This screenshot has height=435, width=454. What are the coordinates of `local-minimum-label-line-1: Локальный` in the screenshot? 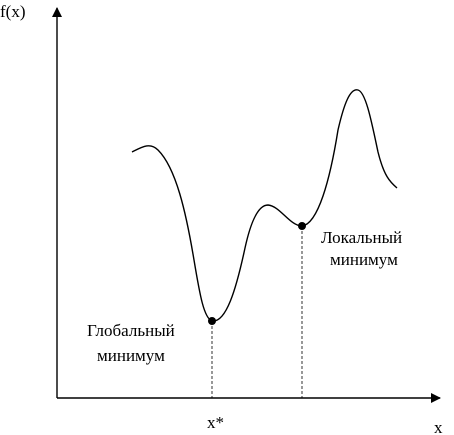 It's located at (361, 237).